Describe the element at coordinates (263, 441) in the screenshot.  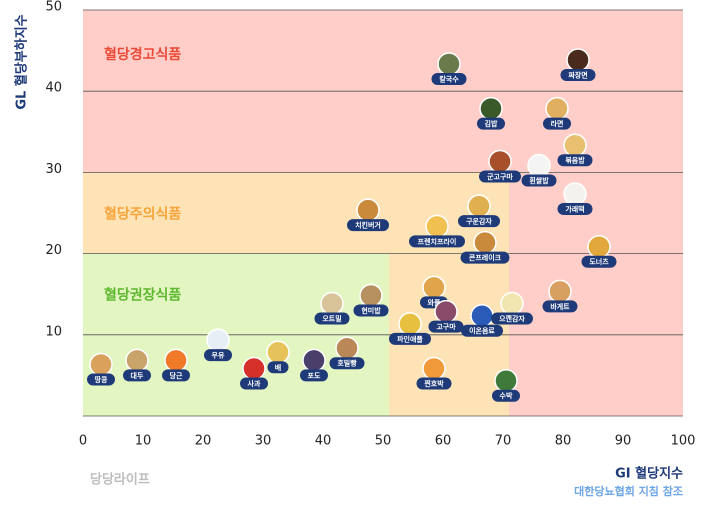
I see `x-tick-label: 30` at that location.